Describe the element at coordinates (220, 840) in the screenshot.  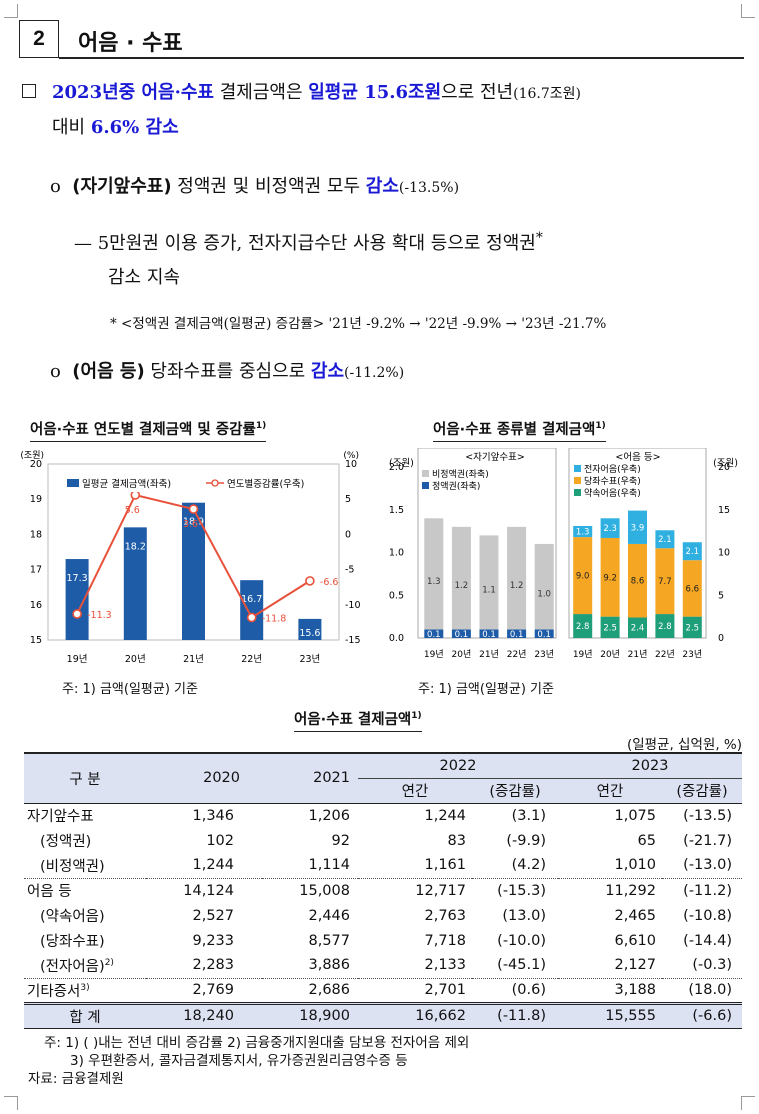
I see `table-cell: 102` at that location.